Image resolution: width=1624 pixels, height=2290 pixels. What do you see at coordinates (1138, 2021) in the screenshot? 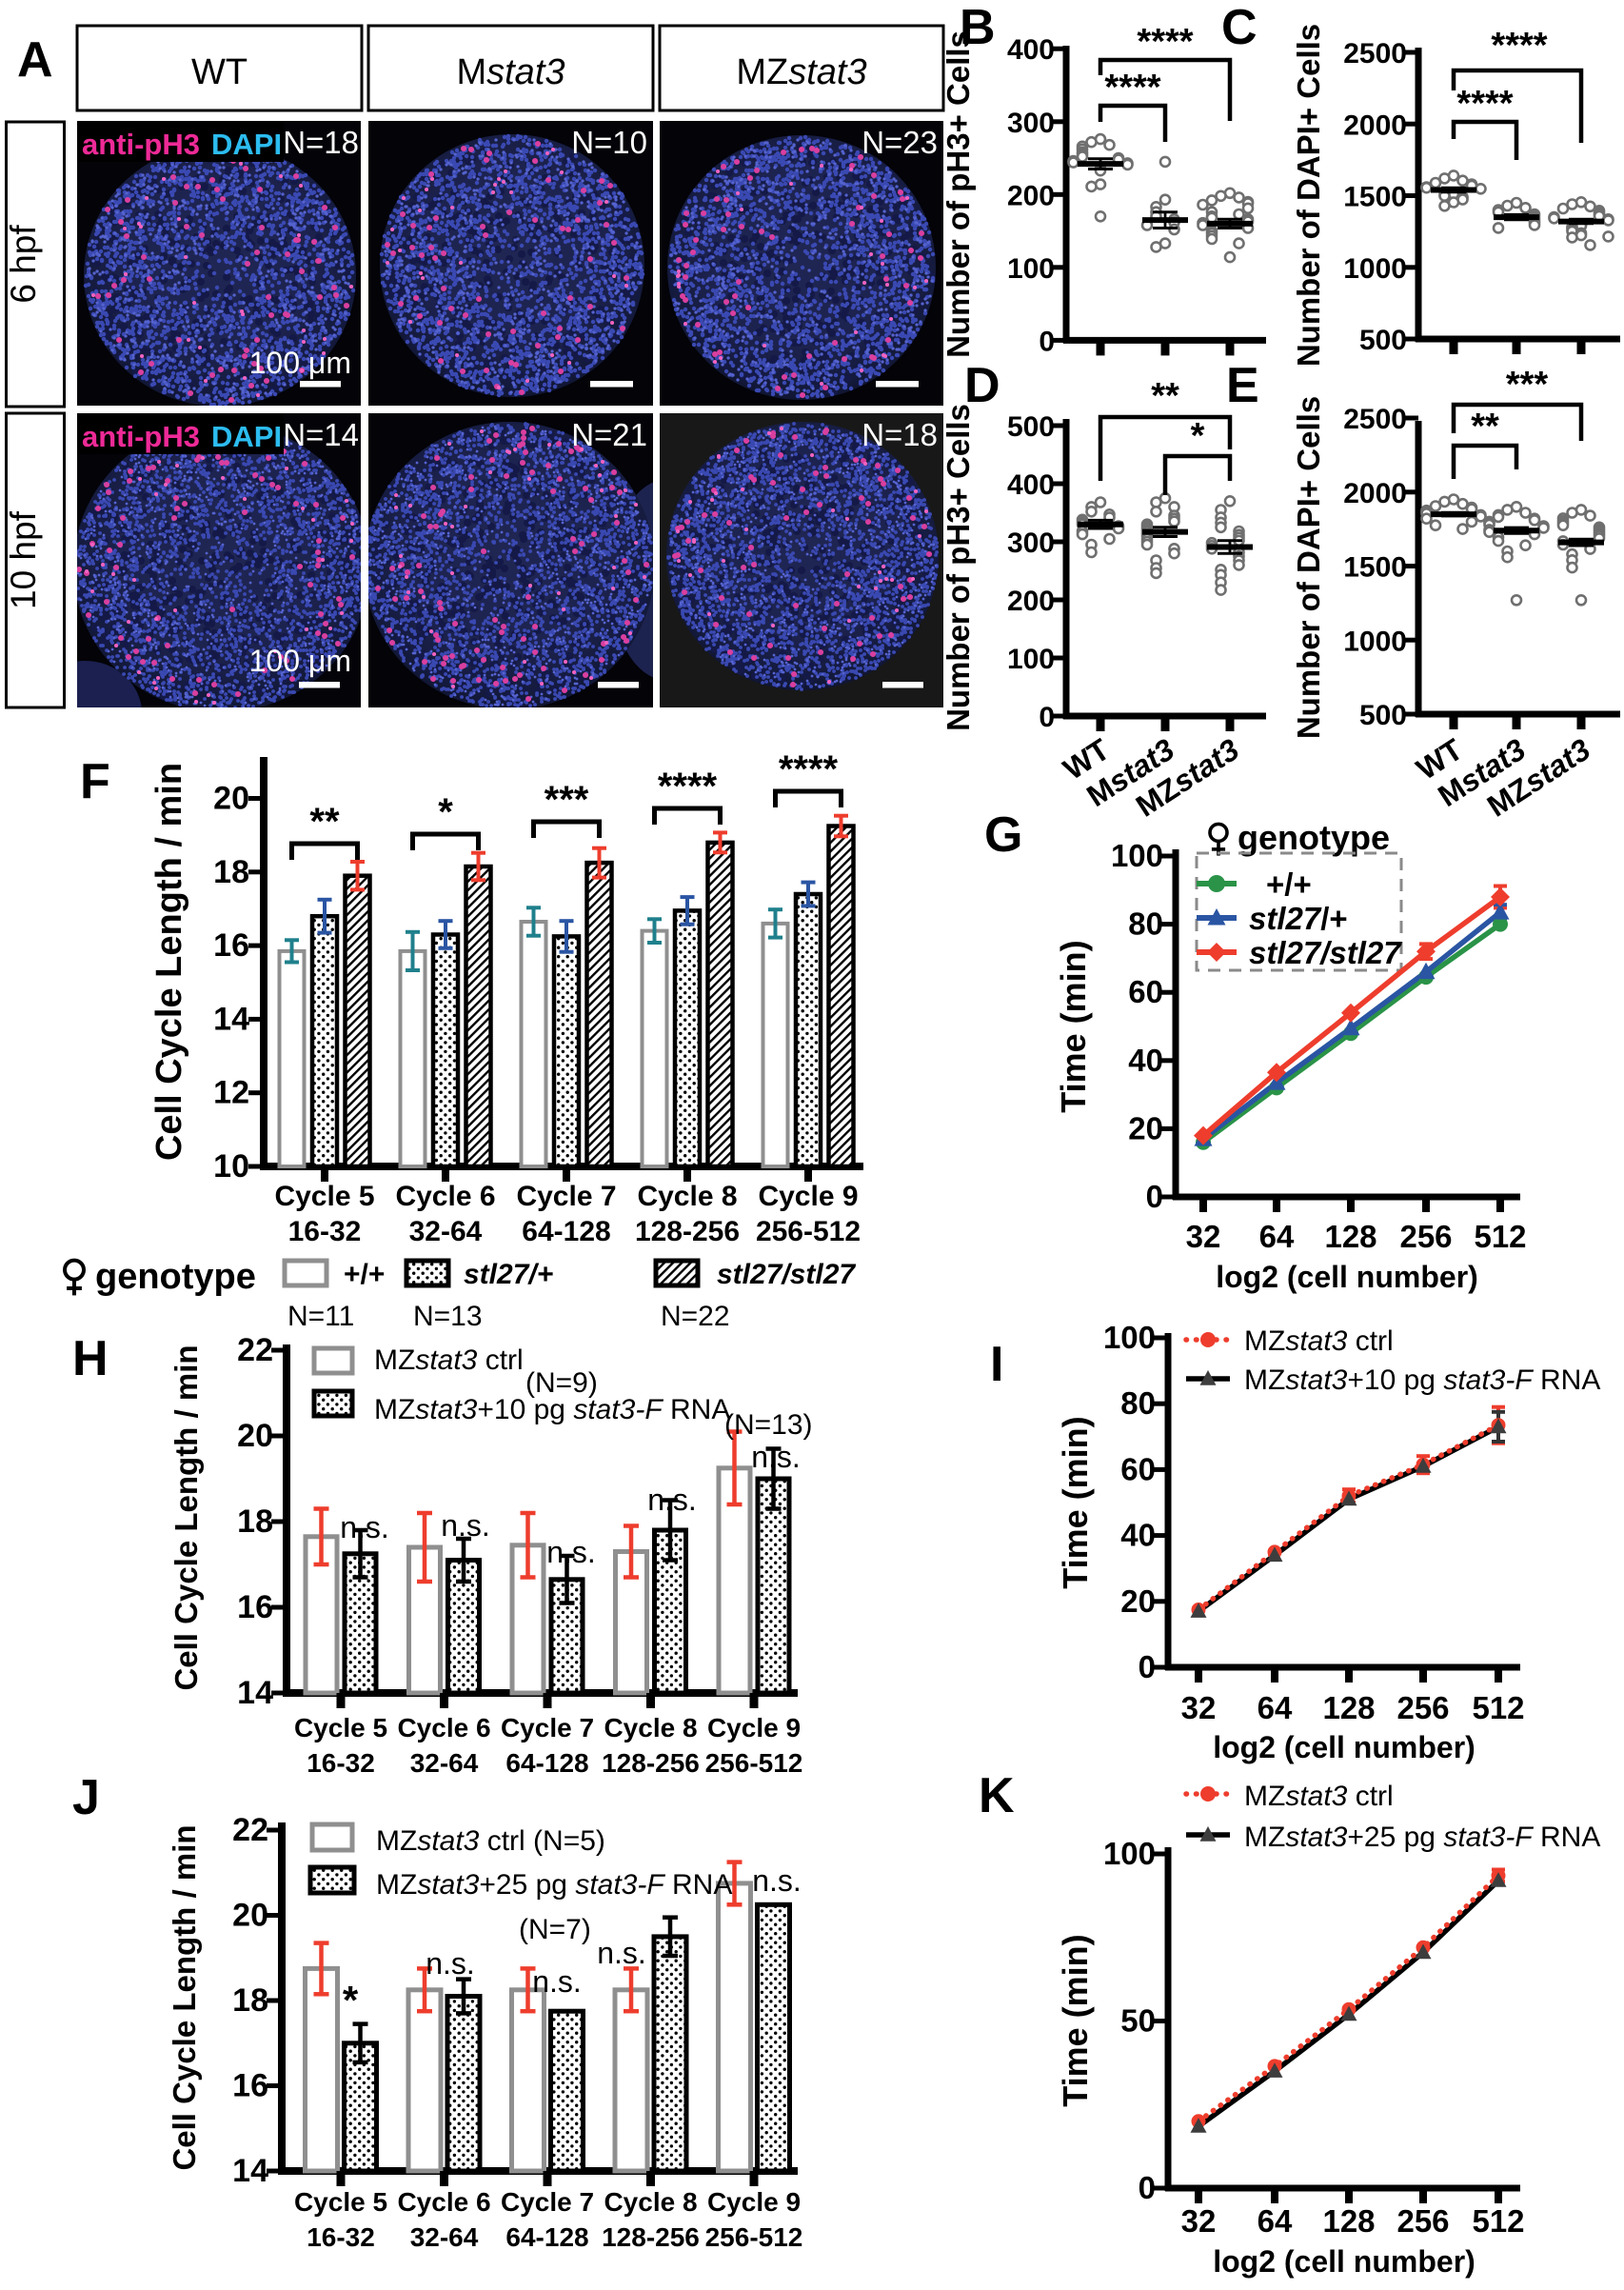
I see `svg-text: 50` at bounding box center [1138, 2021].